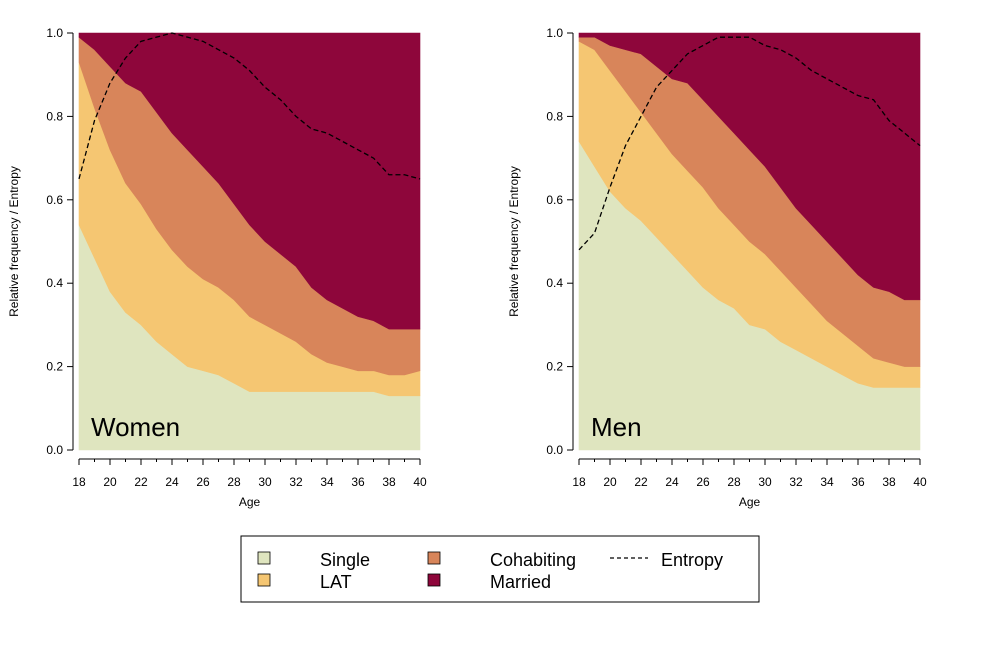 Image resolution: width=1000 pixels, height=650 pixels. What do you see at coordinates (172, 482) in the screenshot?
I see `women-x-tick-label: 24` at bounding box center [172, 482].